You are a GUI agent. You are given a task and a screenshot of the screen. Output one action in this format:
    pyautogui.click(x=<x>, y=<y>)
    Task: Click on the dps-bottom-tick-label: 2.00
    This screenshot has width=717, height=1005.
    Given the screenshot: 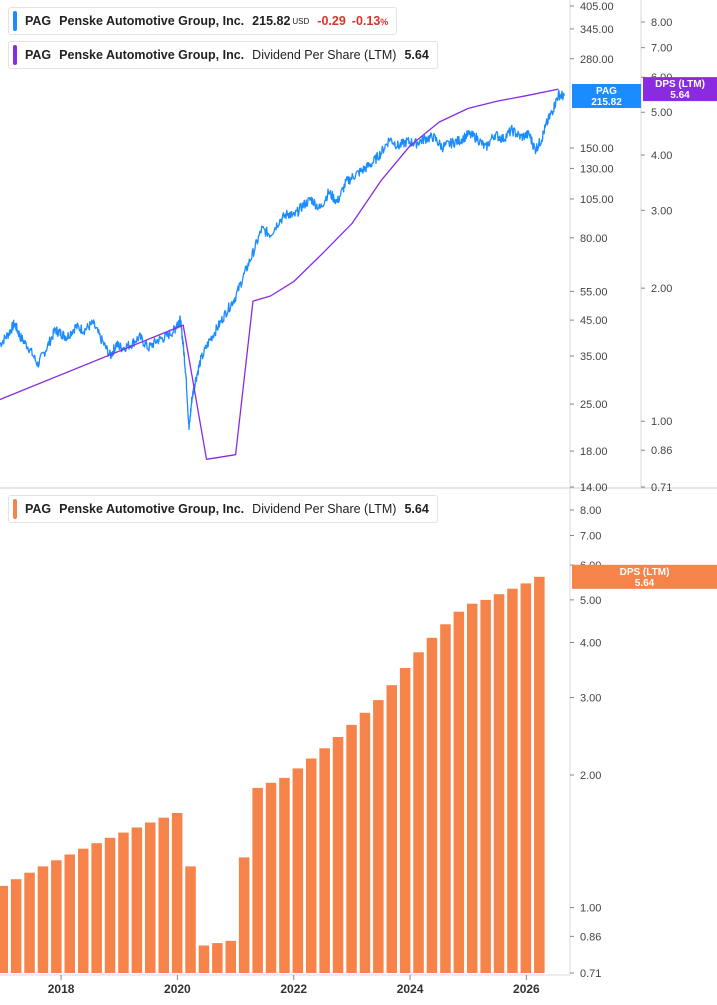 What is the action you would take?
    pyautogui.click(x=590, y=776)
    